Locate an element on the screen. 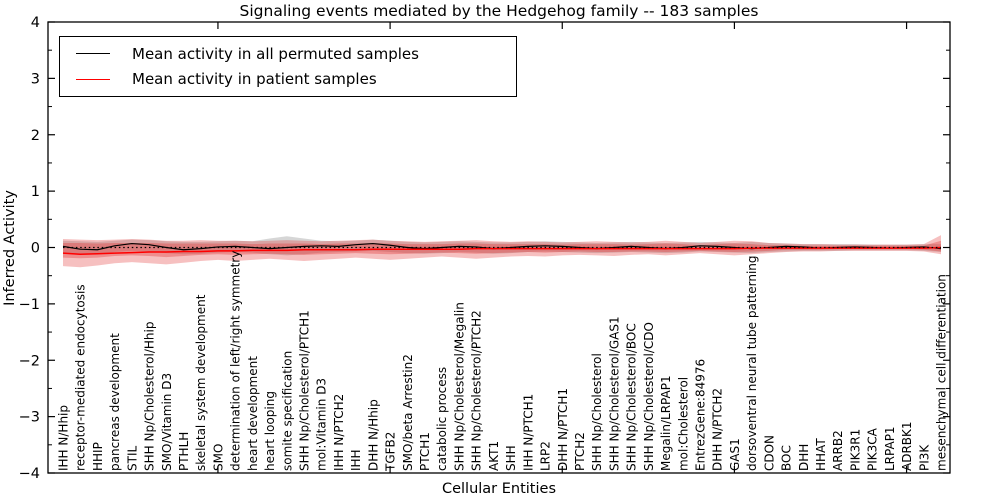 The width and height of the screenshot is (1000, 500). x-tick-label: Megalin/LRPAP1 is located at coordinates (666, 423).